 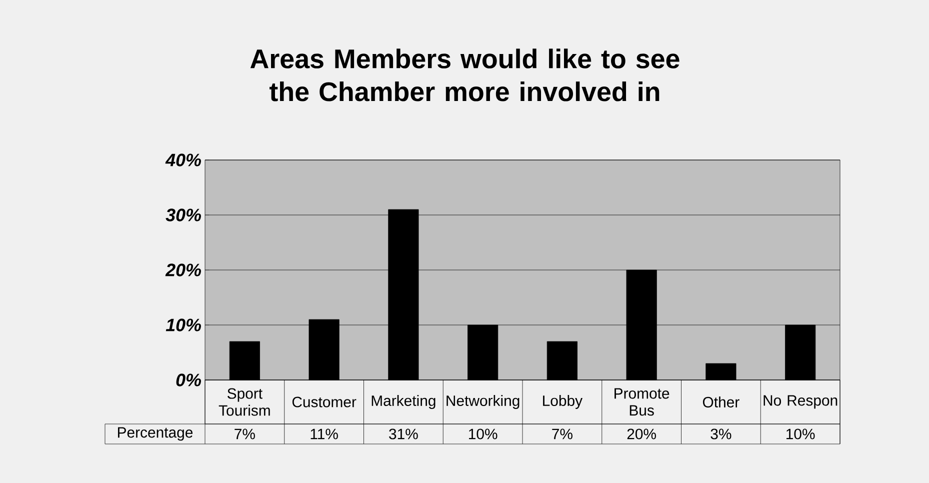 What do you see at coordinates (324, 402) in the screenshot?
I see `x-tick-label: Customer` at bounding box center [324, 402].